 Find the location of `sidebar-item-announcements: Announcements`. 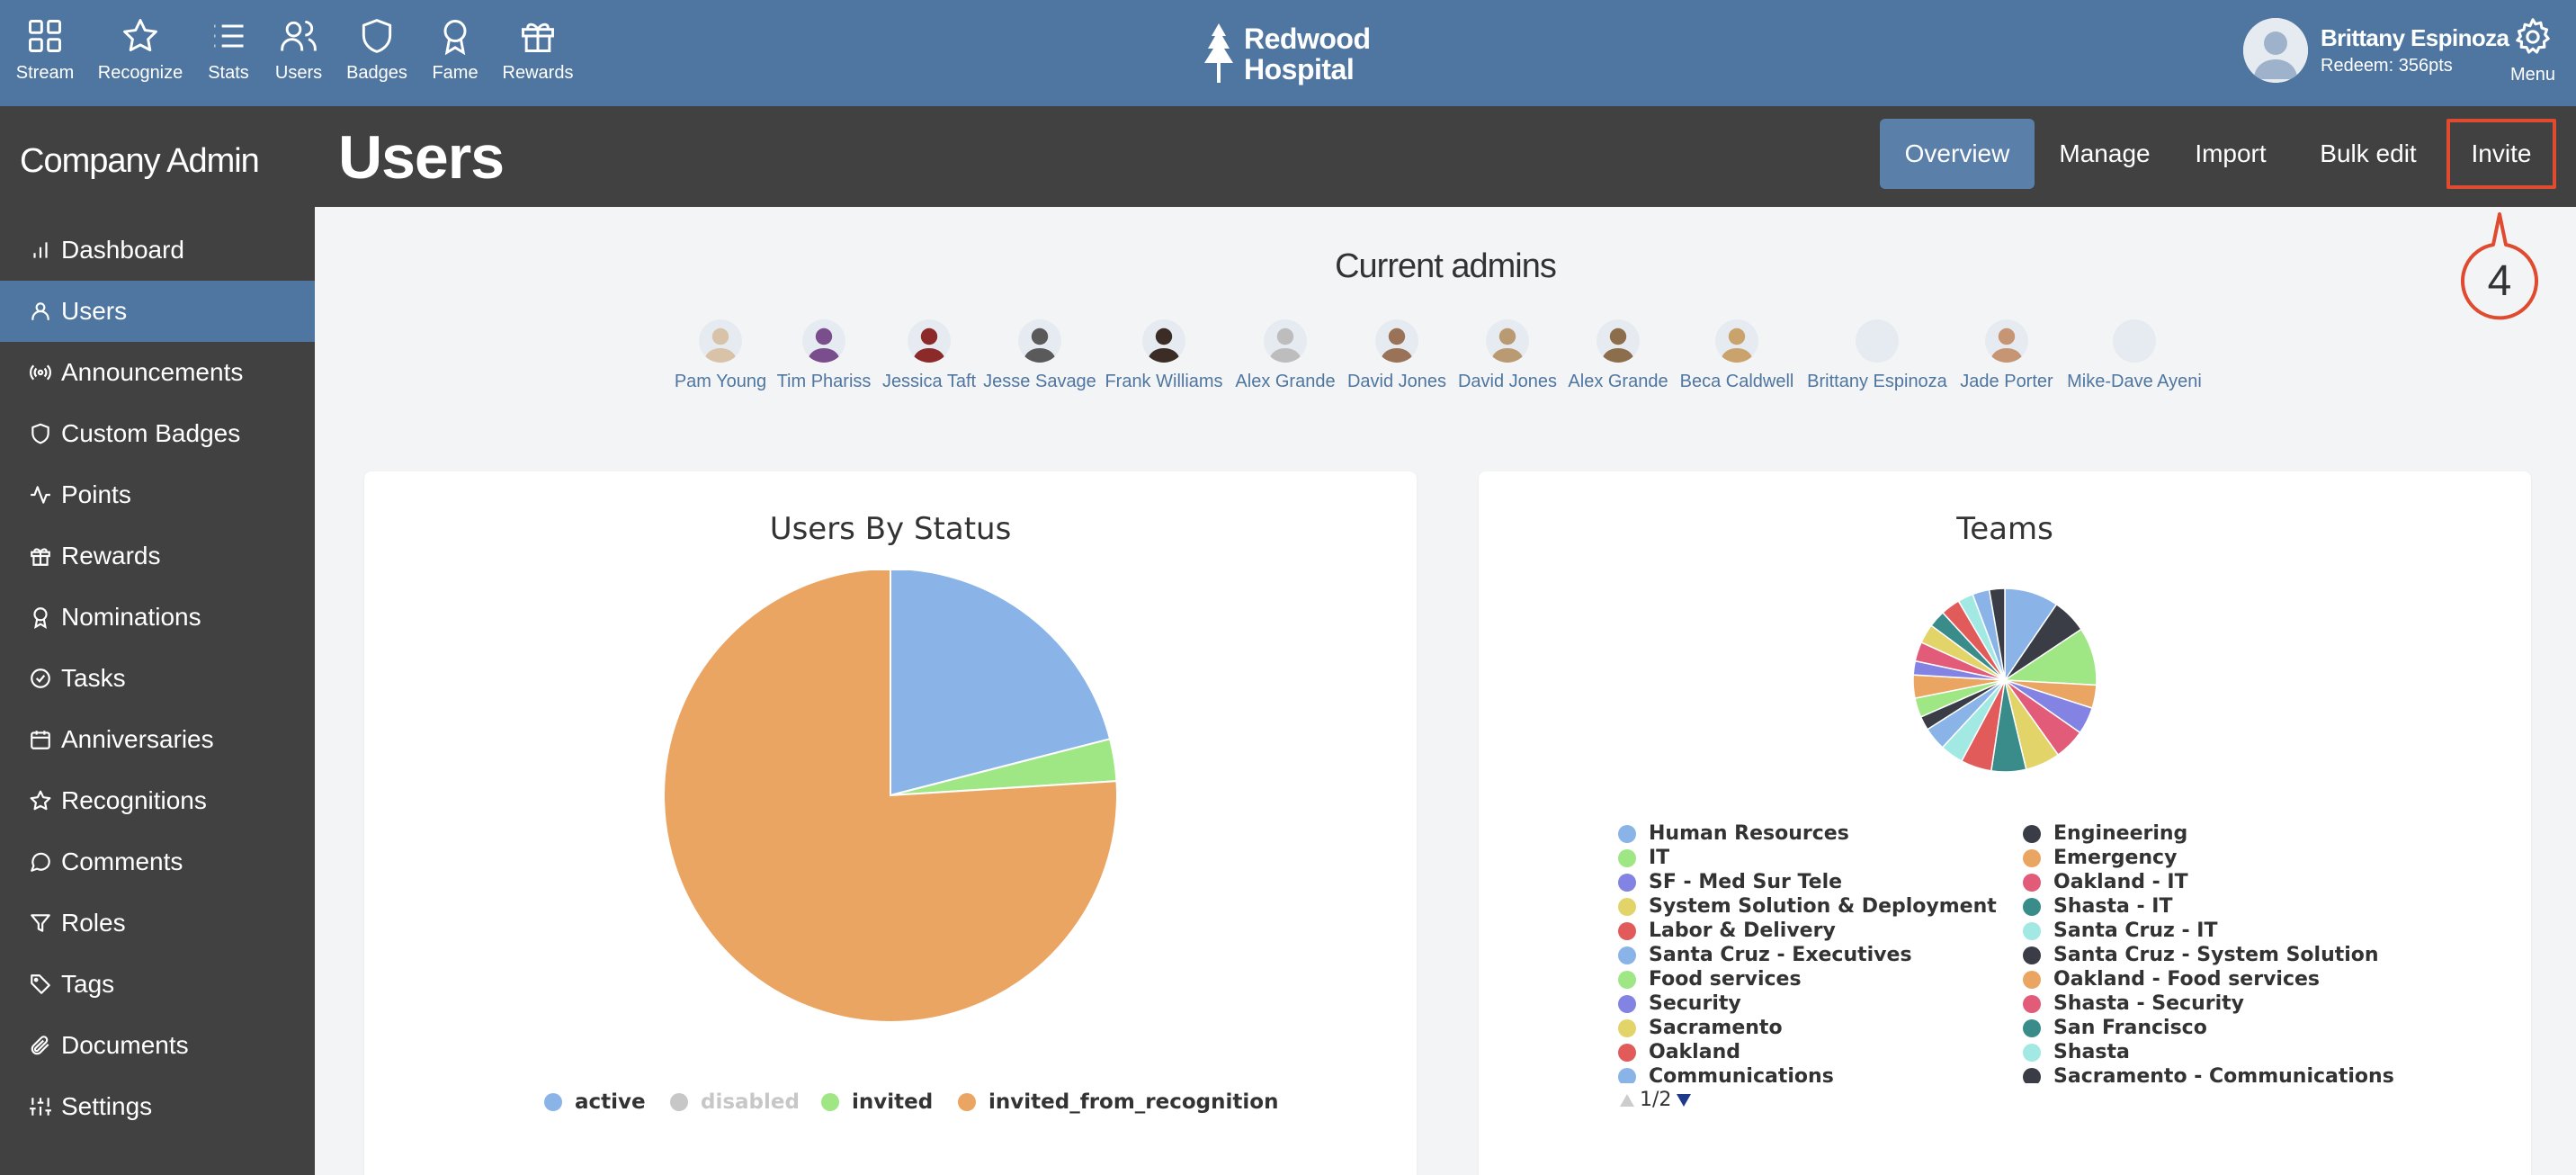

sidebar-item-announcements: Announcements is located at coordinates (157, 373).